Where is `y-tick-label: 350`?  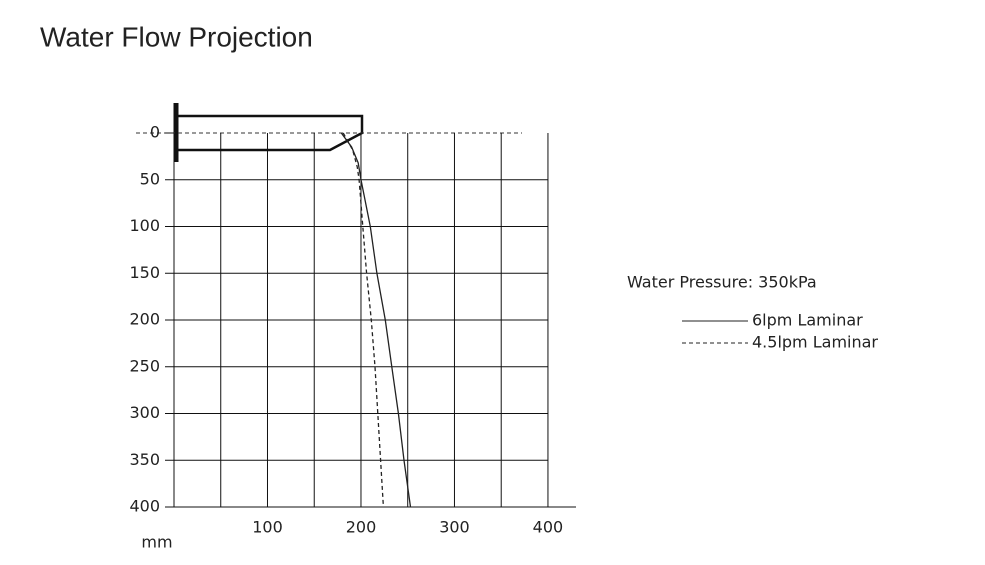
y-tick-label: 350 is located at coordinates (144, 459).